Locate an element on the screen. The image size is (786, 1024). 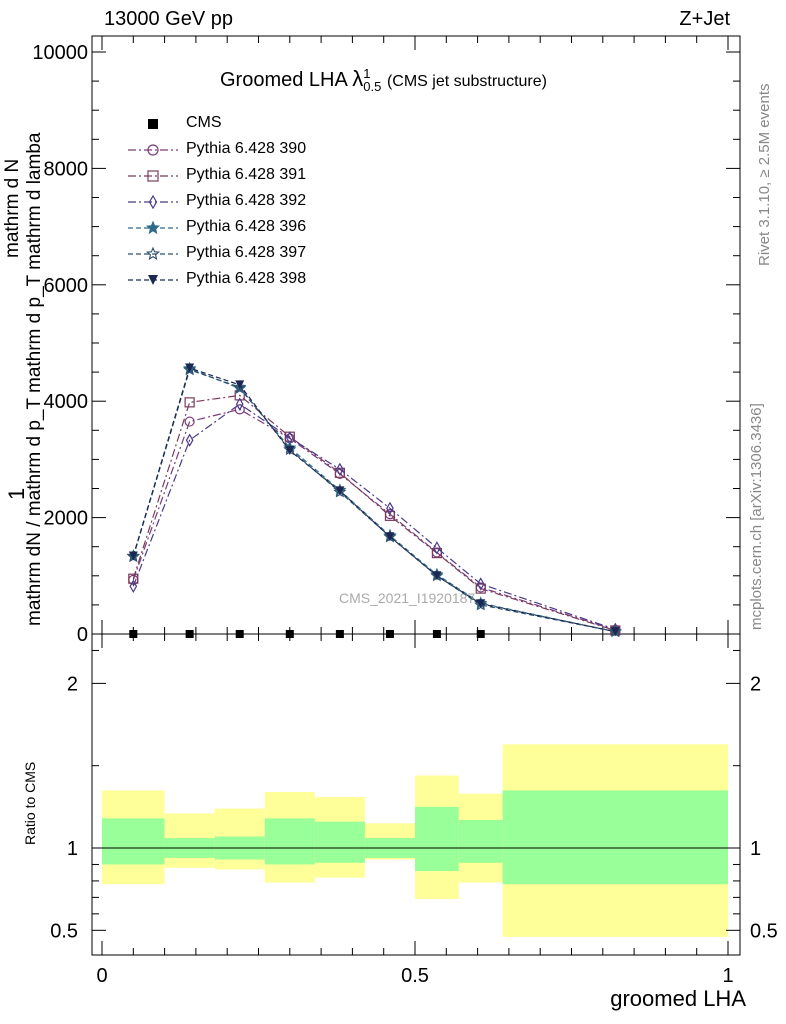
legend-label: Pythia 6.428 392 is located at coordinates (246, 200).